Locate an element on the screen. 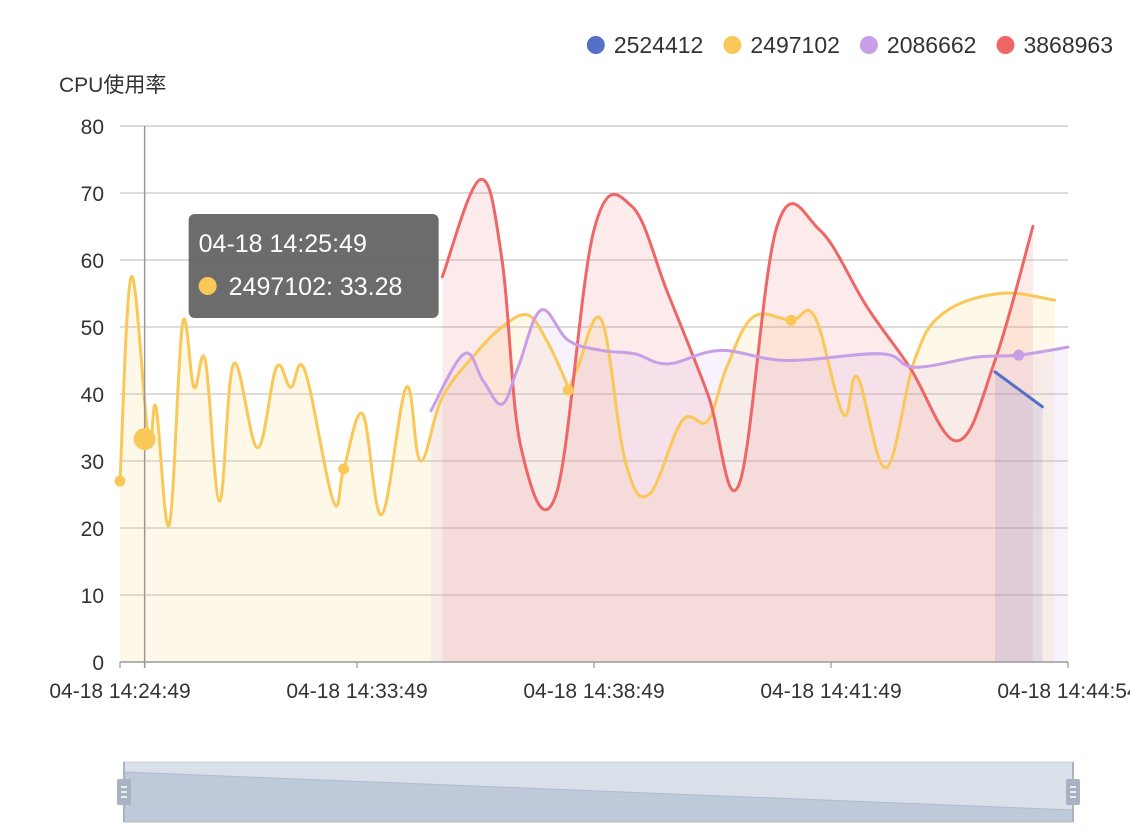 The height and width of the screenshot is (834, 1130). y-tick-label: 50 is located at coordinates (92, 328).